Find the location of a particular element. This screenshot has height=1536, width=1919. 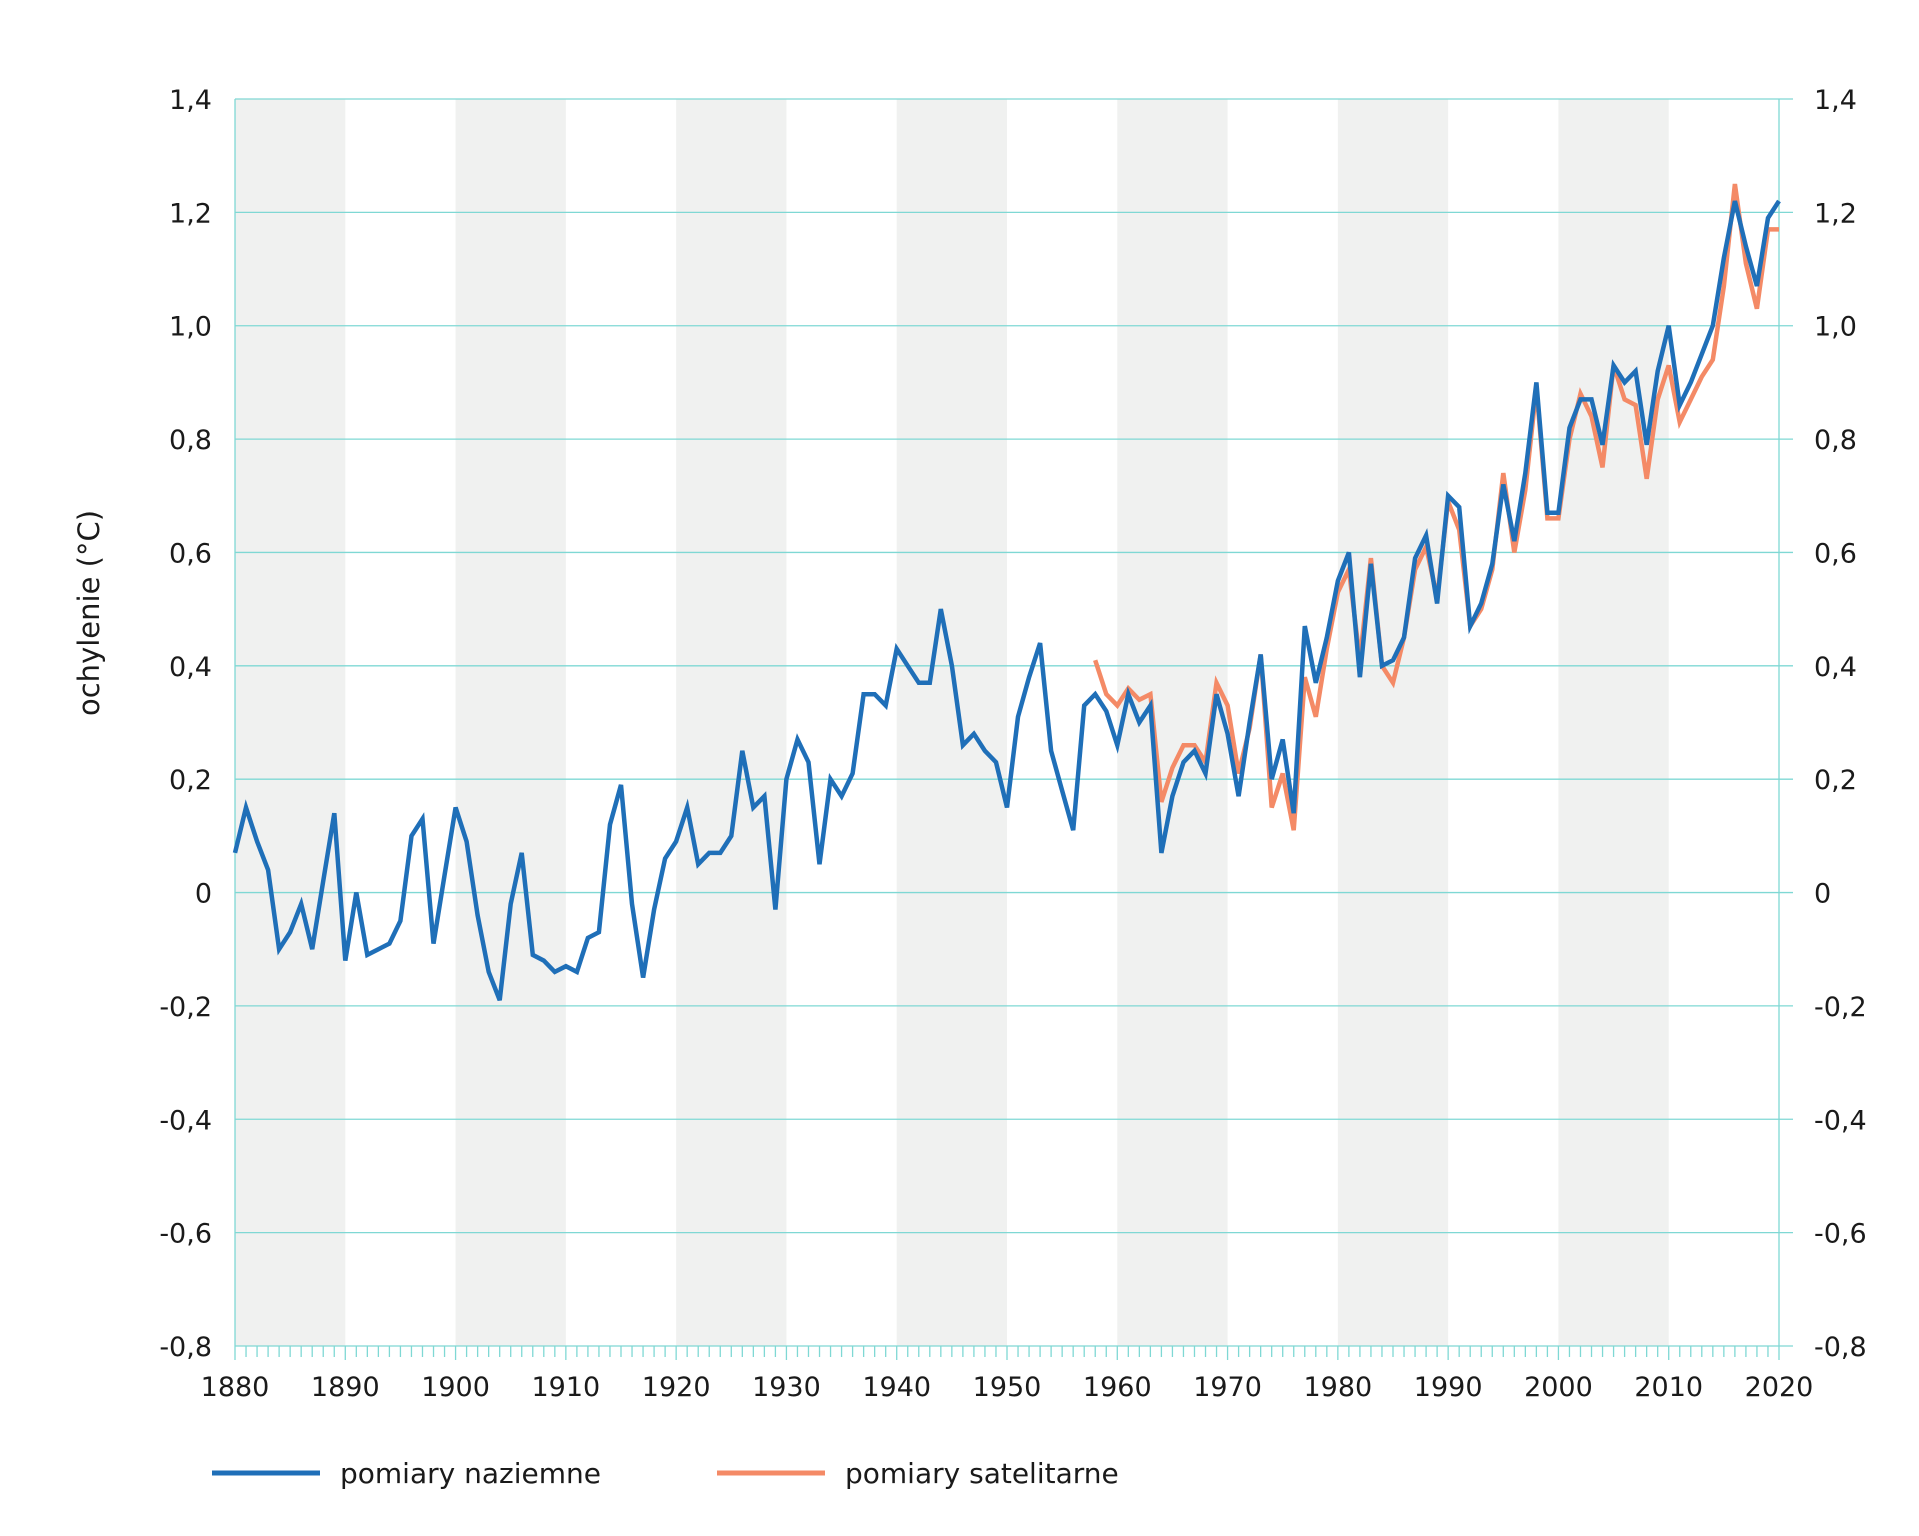

y-tick-label-left: 1,2 is located at coordinates (190, 213).